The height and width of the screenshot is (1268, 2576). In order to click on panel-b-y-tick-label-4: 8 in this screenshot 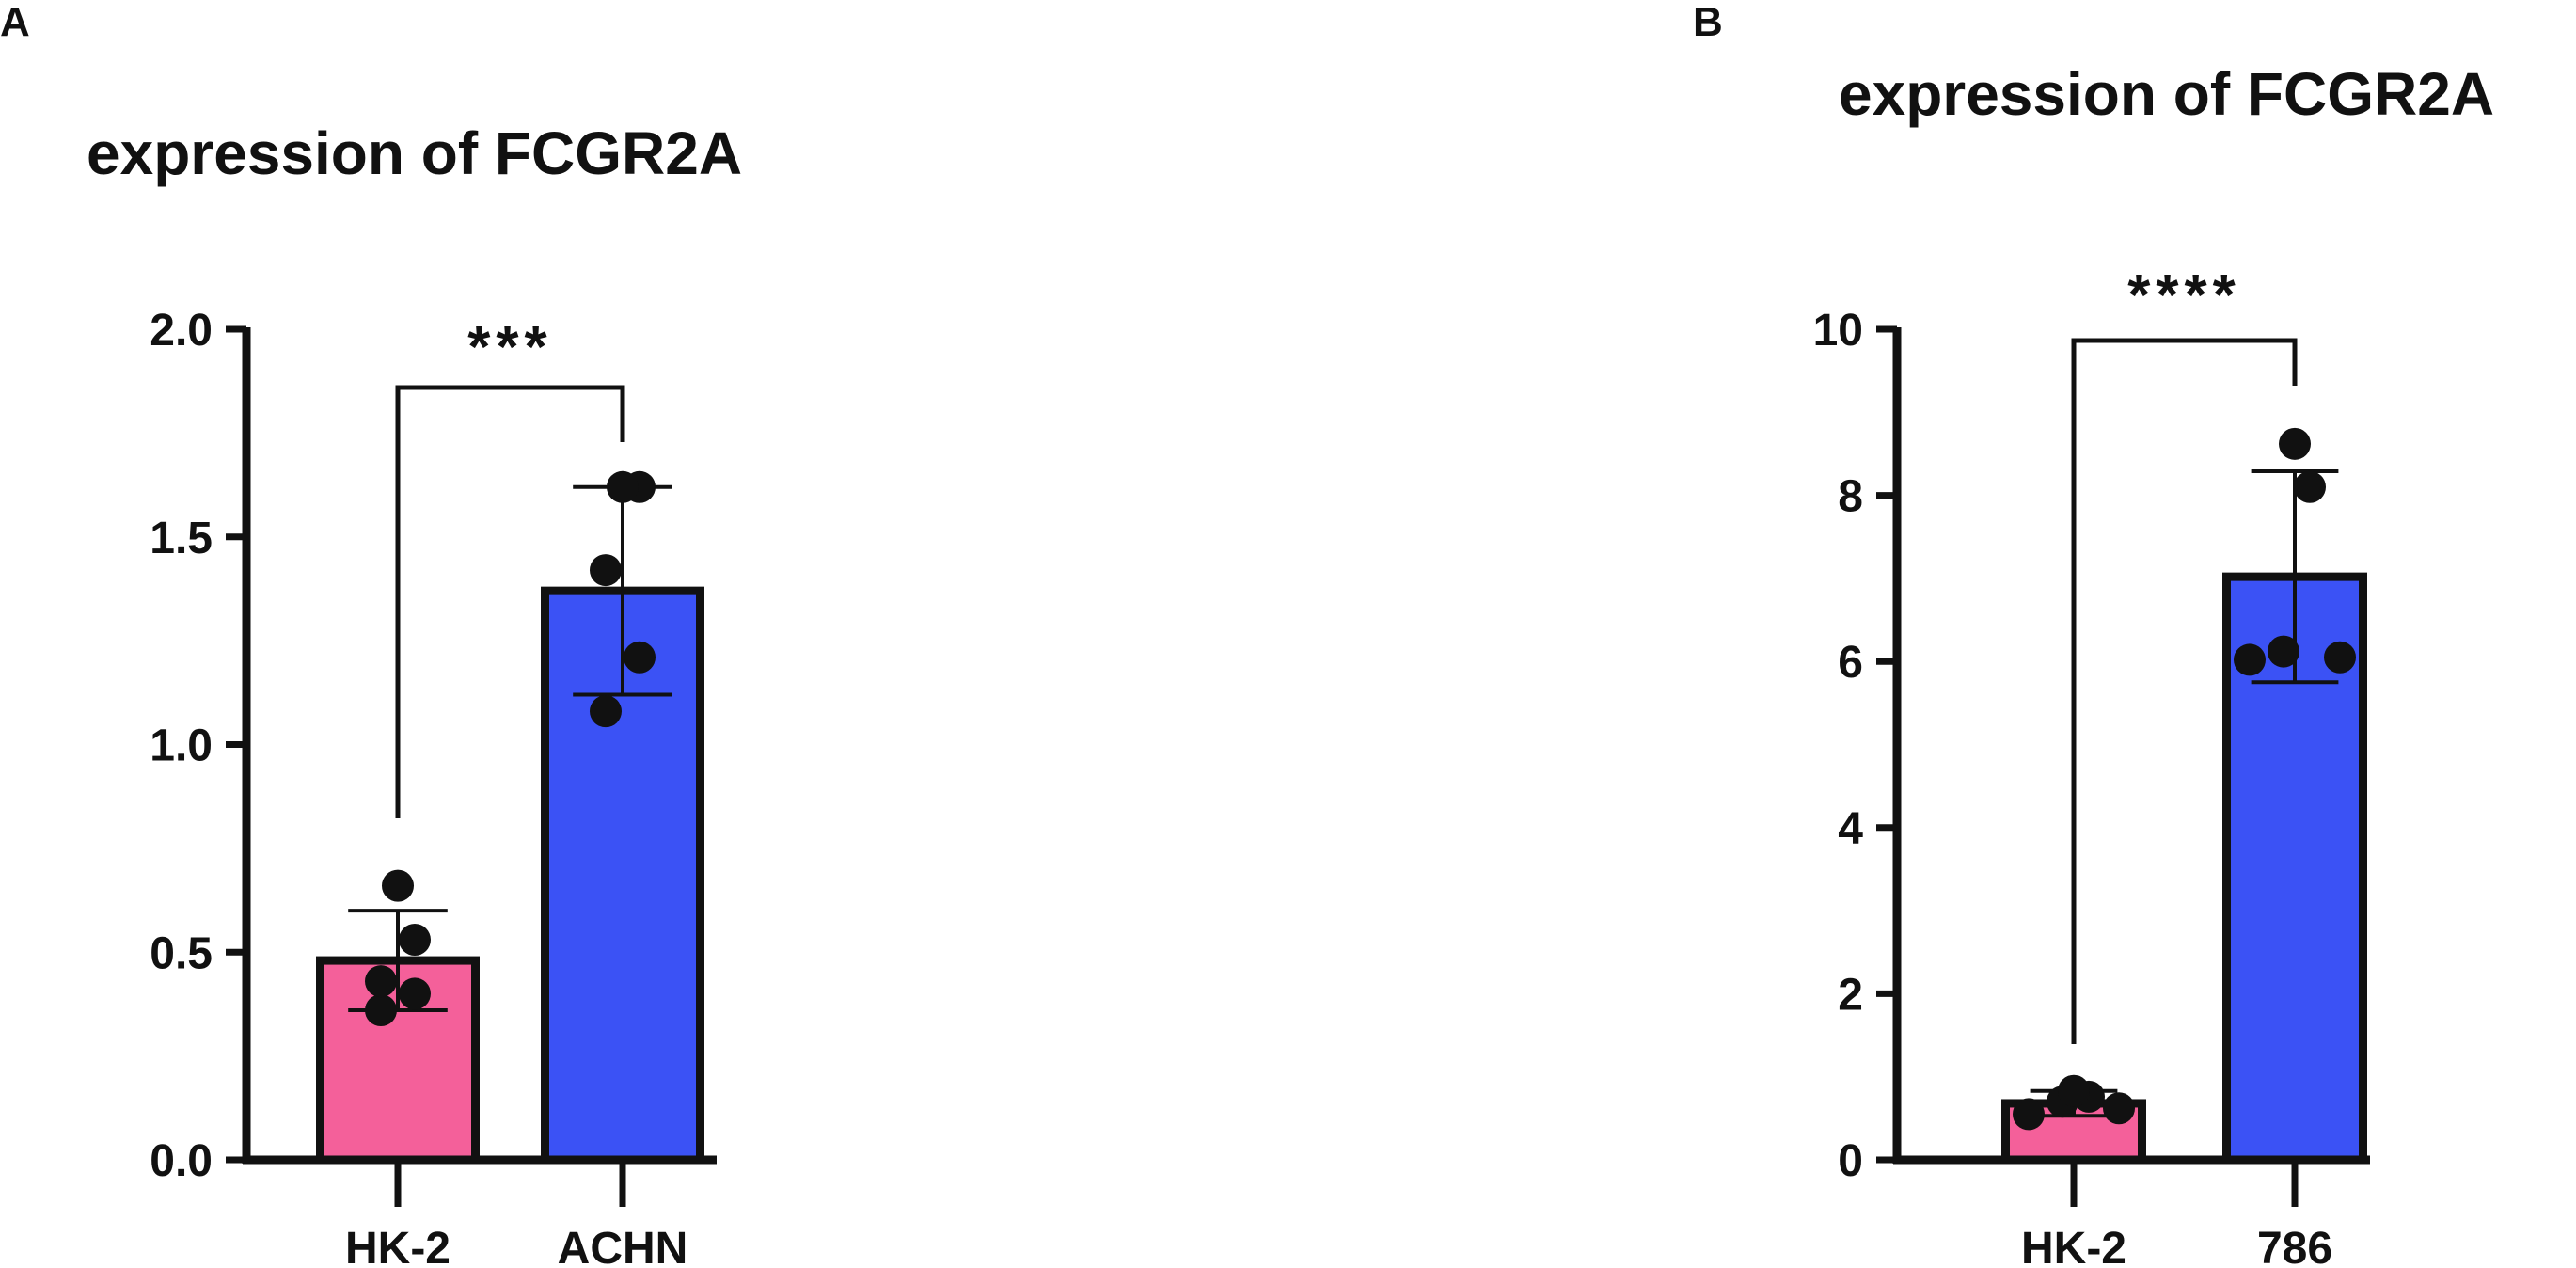, I will do `click(1850, 497)`.